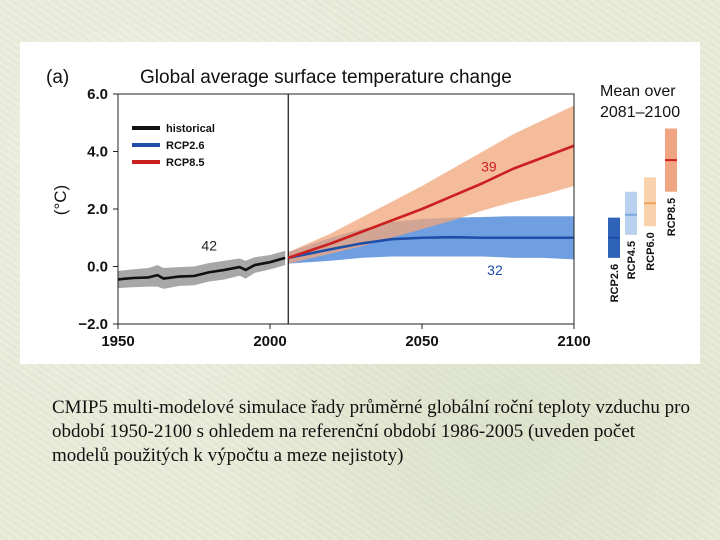 This screenshot has height=540, width=720. Describe the element at coordinates (640, 112) in the screenshot. I see `mean-title-line2: 2081–2100` at that location.